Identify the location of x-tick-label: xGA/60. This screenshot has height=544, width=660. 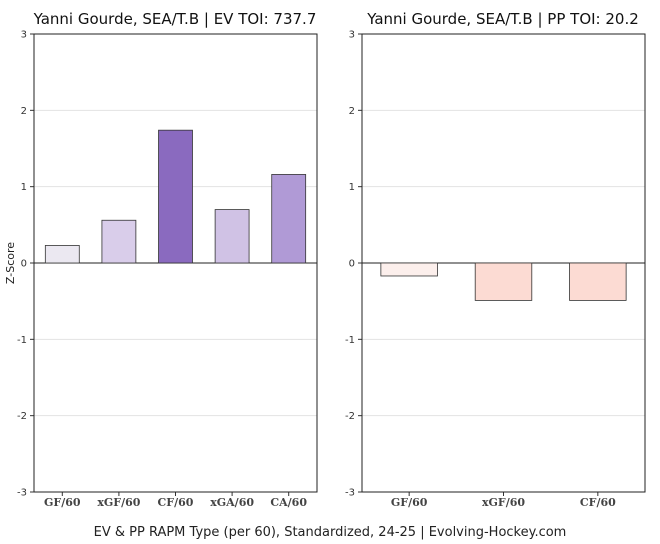
(232, 502).